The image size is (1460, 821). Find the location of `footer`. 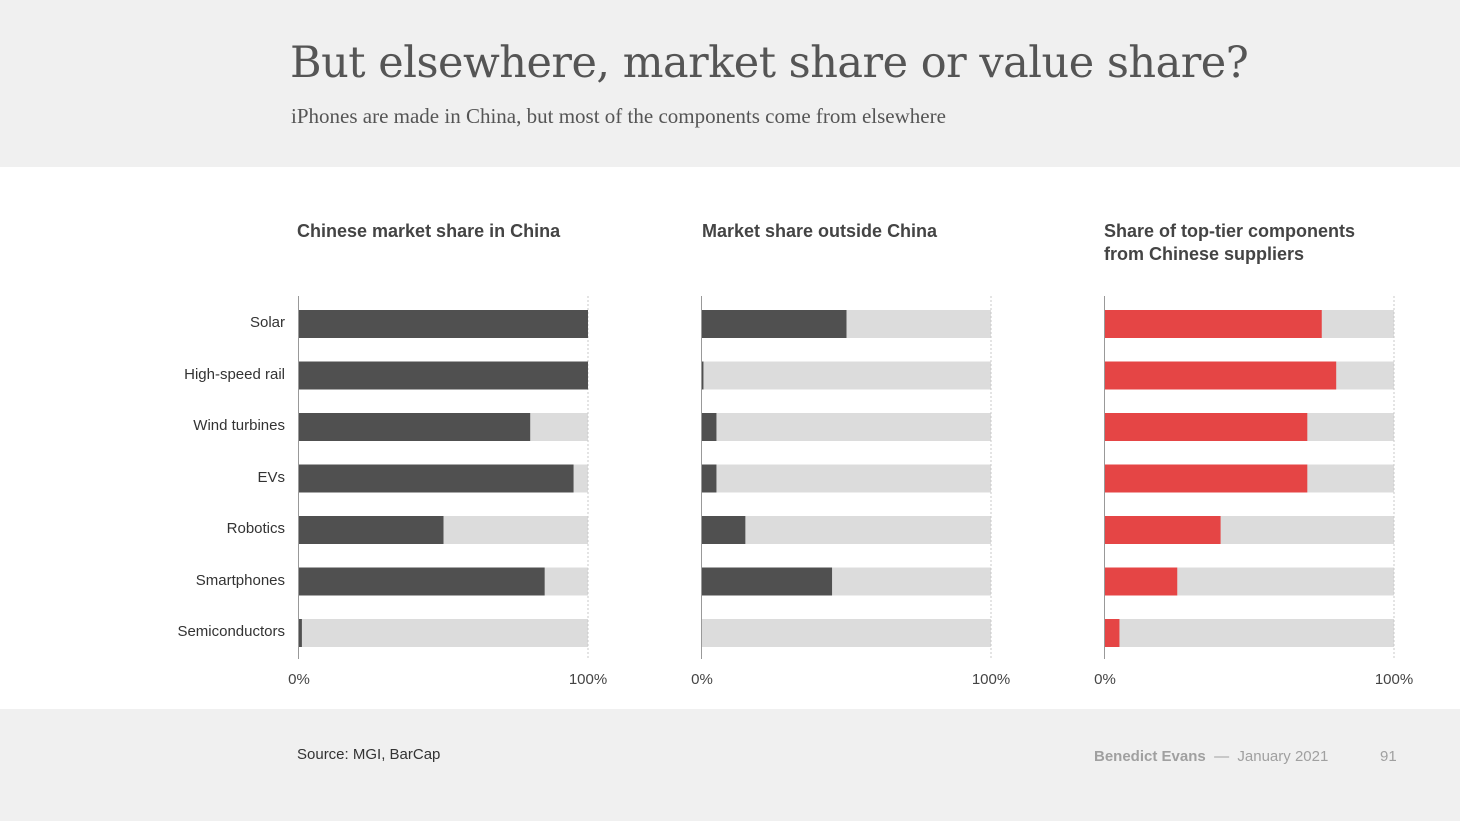

footer is located at coordinates (730, 765).